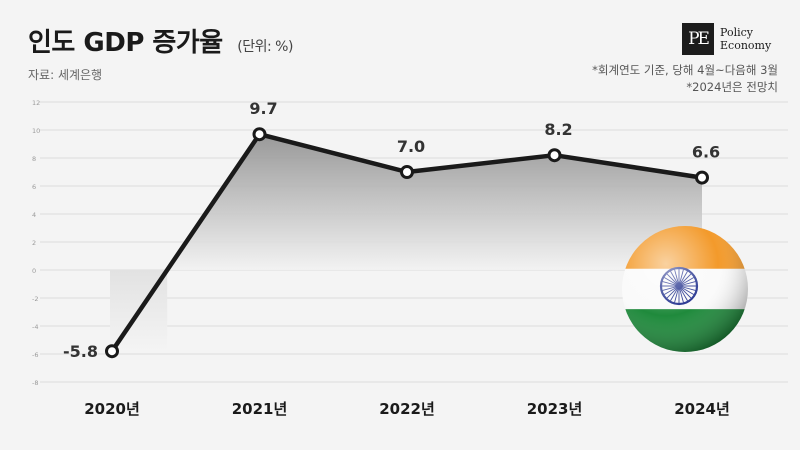 The height and width of the screenshot is (450, 800). What do you see at coordinates (263, 108) in the screenshot?
I see `data-label-1: 9.7` at bounding box center [263, 108].